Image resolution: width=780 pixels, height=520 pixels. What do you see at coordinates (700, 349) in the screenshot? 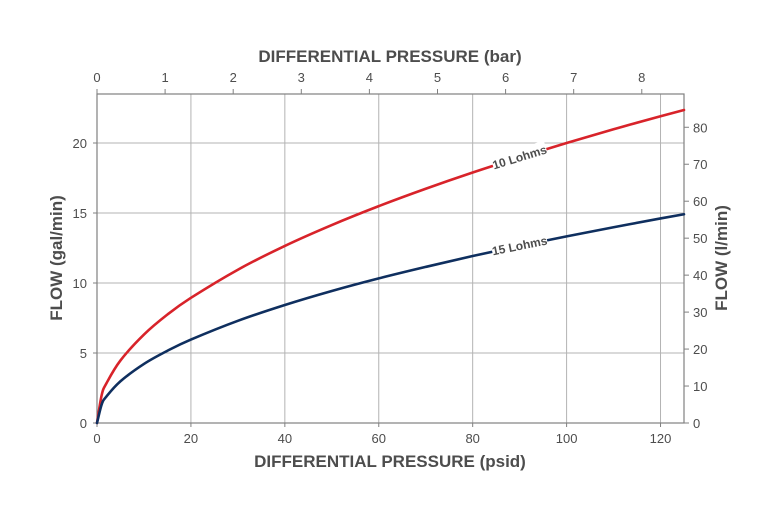
I see `y-right-tick-label: 20` at bounding box center [700, 349].